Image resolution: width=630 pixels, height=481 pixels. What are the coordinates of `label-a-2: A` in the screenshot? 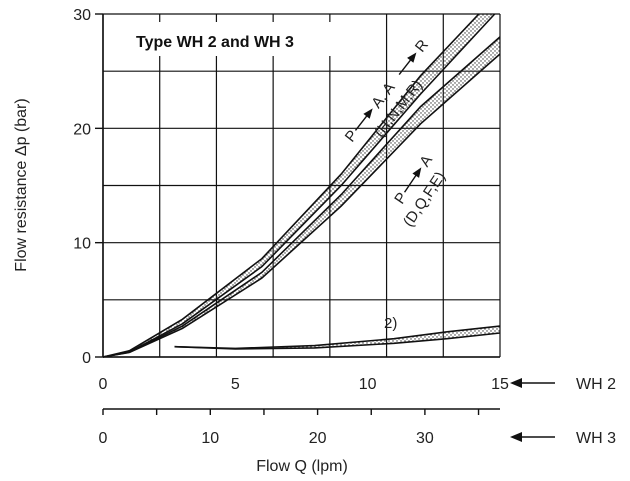 It's located at (426, 161).